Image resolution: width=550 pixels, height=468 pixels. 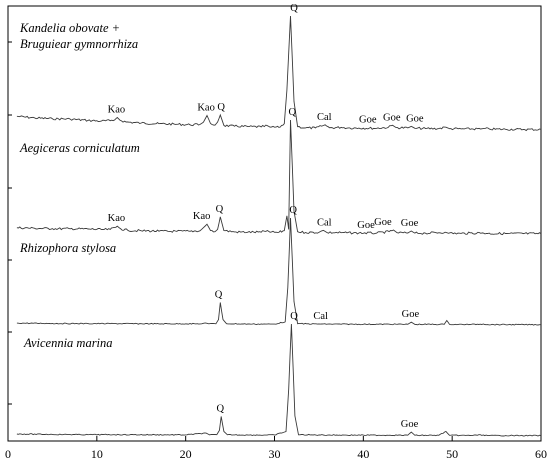 I want to click on series-label-2: Aegiceras corniculatum, so click(x=79, y=148).